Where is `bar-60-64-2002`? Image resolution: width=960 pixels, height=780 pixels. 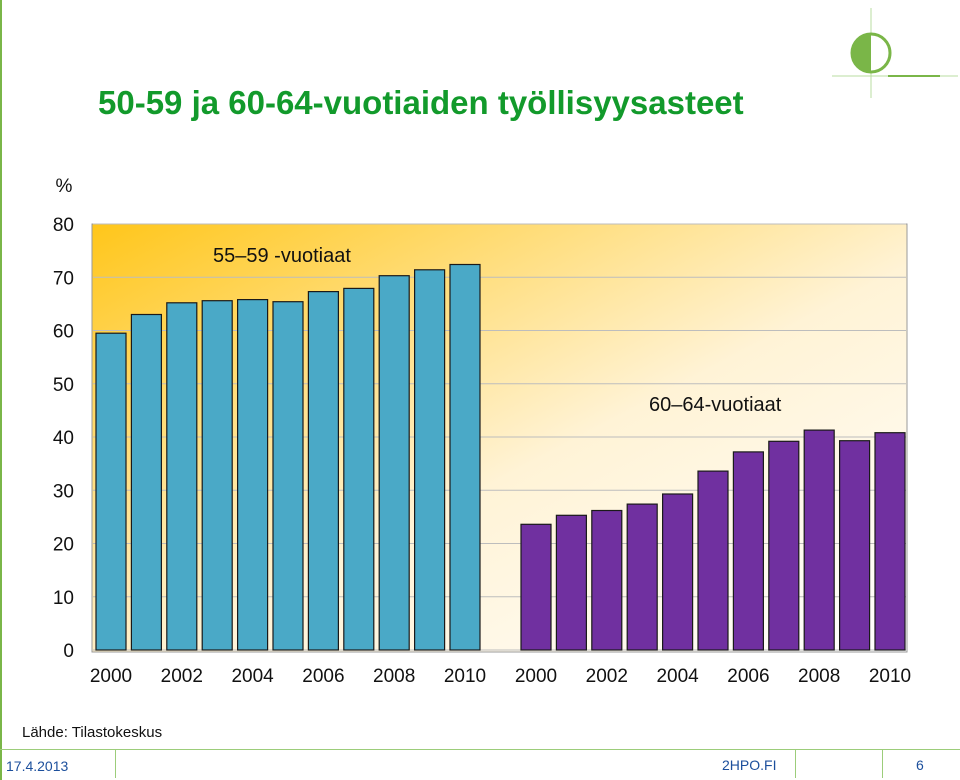
bar-60-64-2002 is located at coordinates (607, 580).